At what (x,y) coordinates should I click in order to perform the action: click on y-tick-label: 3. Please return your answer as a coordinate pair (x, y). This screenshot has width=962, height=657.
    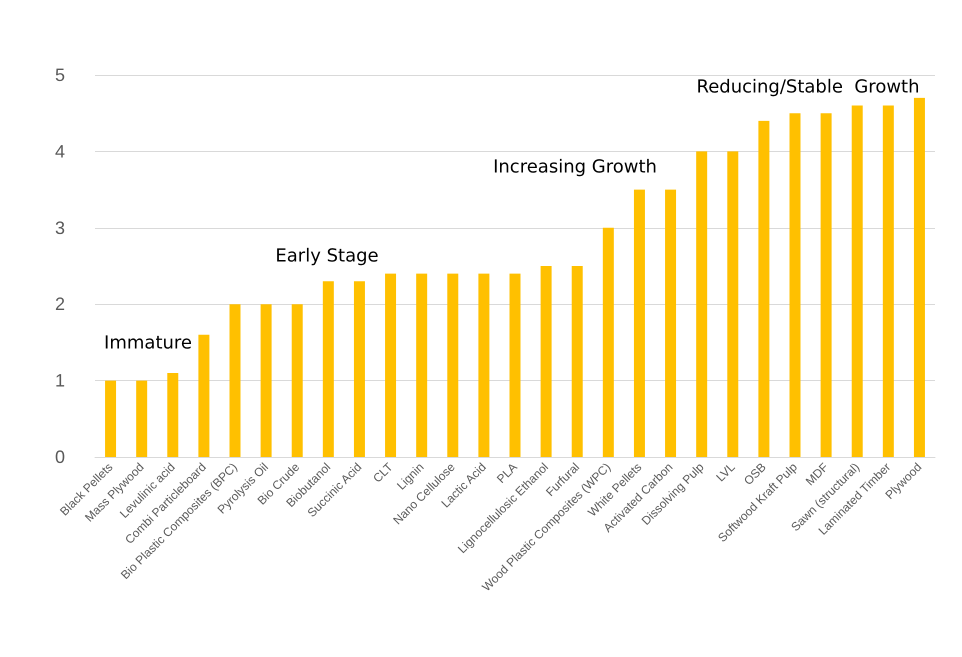
    Looking at the image, I should click on (59, 228).